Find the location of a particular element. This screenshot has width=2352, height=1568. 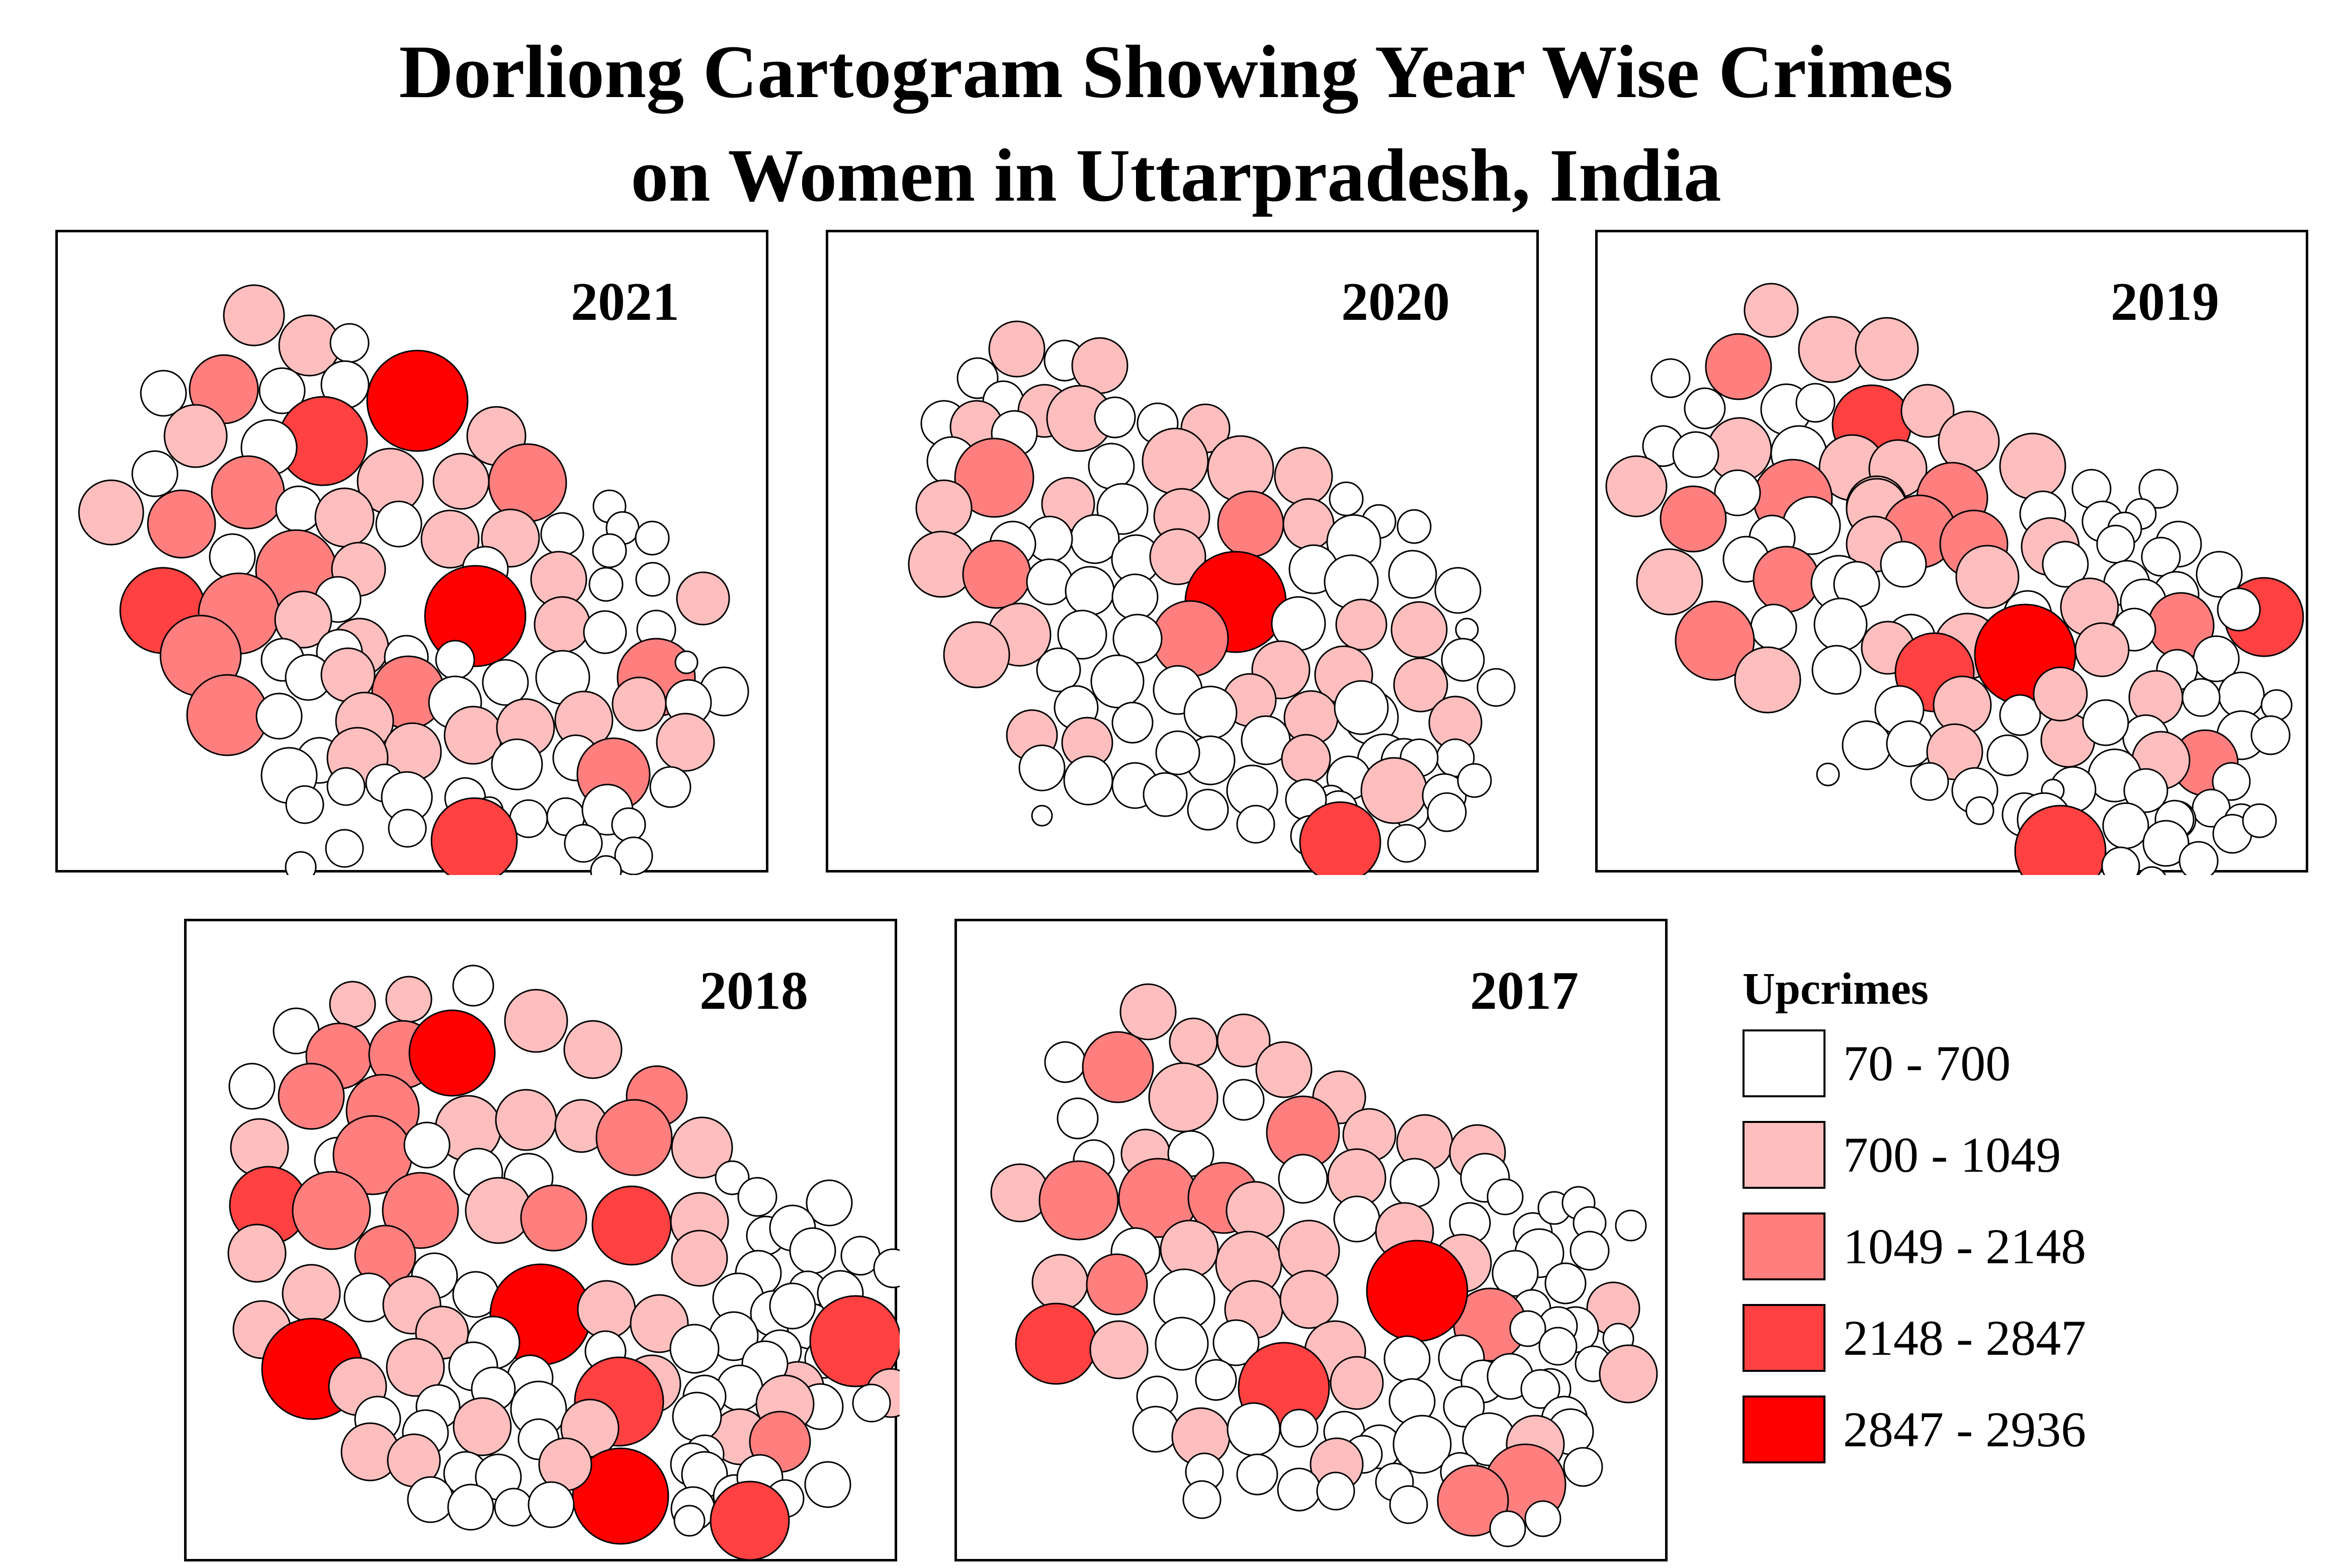

legend-item: 1049 - 2148 is located at coordinates (1964, 1257).